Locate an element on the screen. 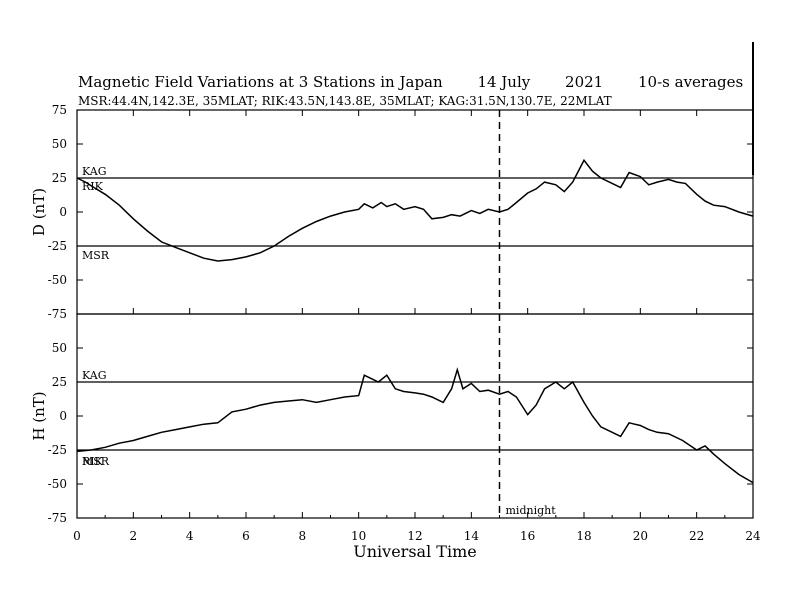 The width and height of the screenshot is (792, 612). x-axis-label: Universal Time is located at coordinates (414, 551).